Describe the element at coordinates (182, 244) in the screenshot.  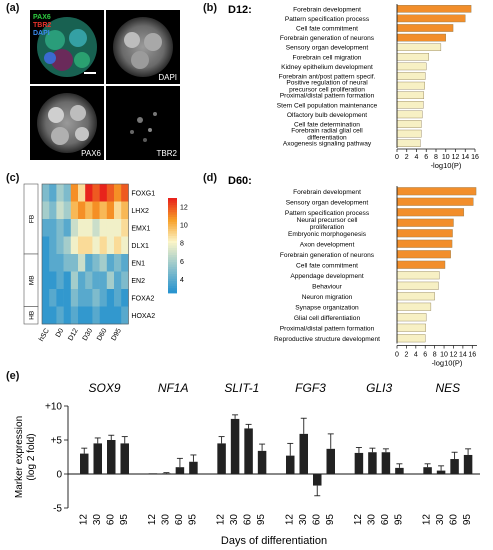
I see `colorbar-tick-label: 8` at that location.